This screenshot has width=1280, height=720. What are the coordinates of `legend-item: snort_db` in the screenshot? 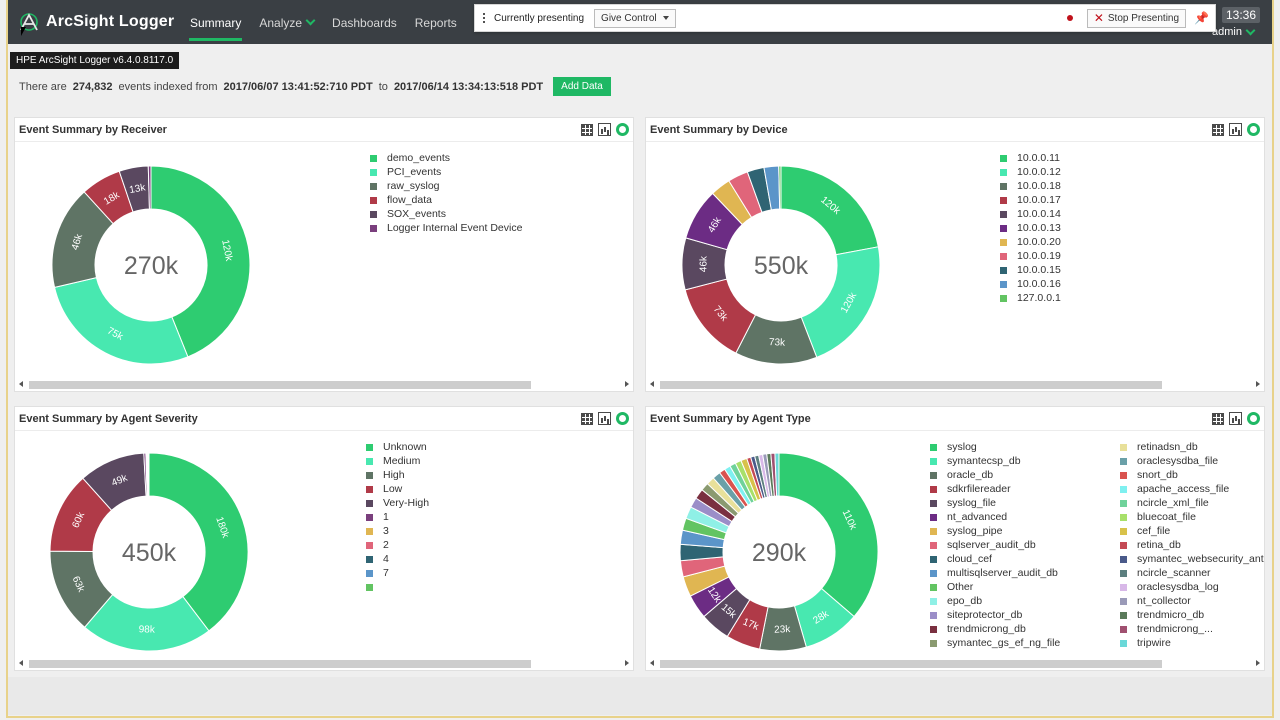 It's located at (1192, 475).